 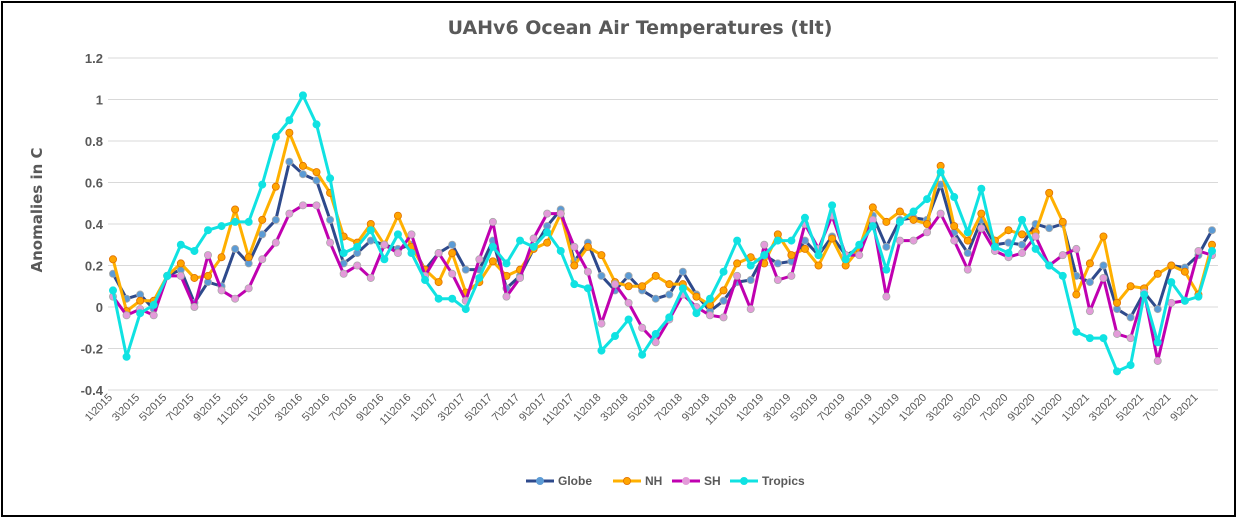 What do you see at coordinates (424, 408) in the screenshot?
I see `x-tick-label: 1\2017` at bounding box center [424, 408].